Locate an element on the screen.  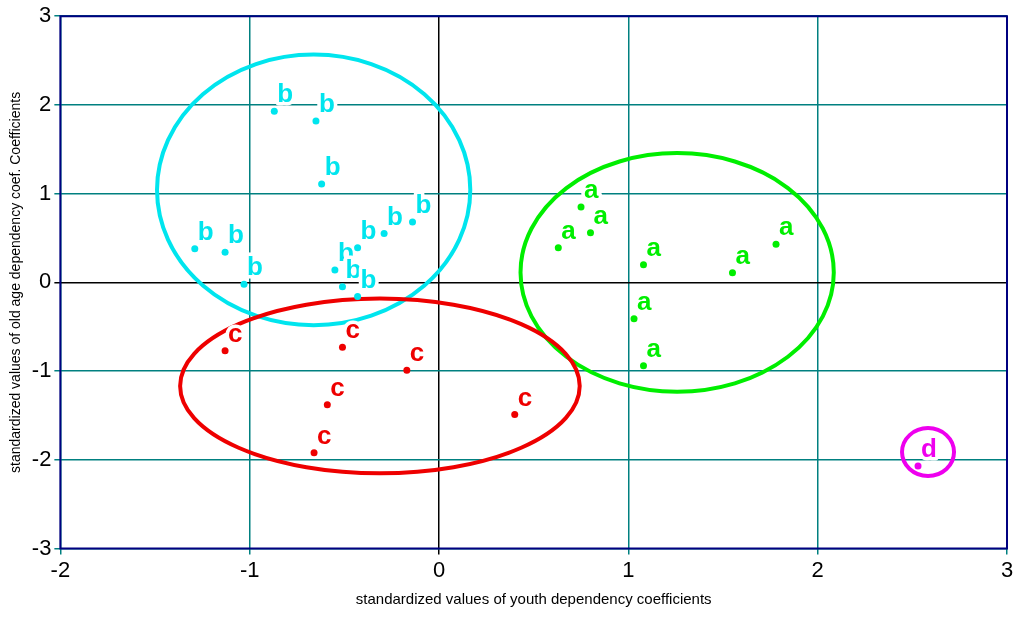
y-axis-title: standardized values of old age dependency coef. Coefficients is located at coordinates (15, 282).